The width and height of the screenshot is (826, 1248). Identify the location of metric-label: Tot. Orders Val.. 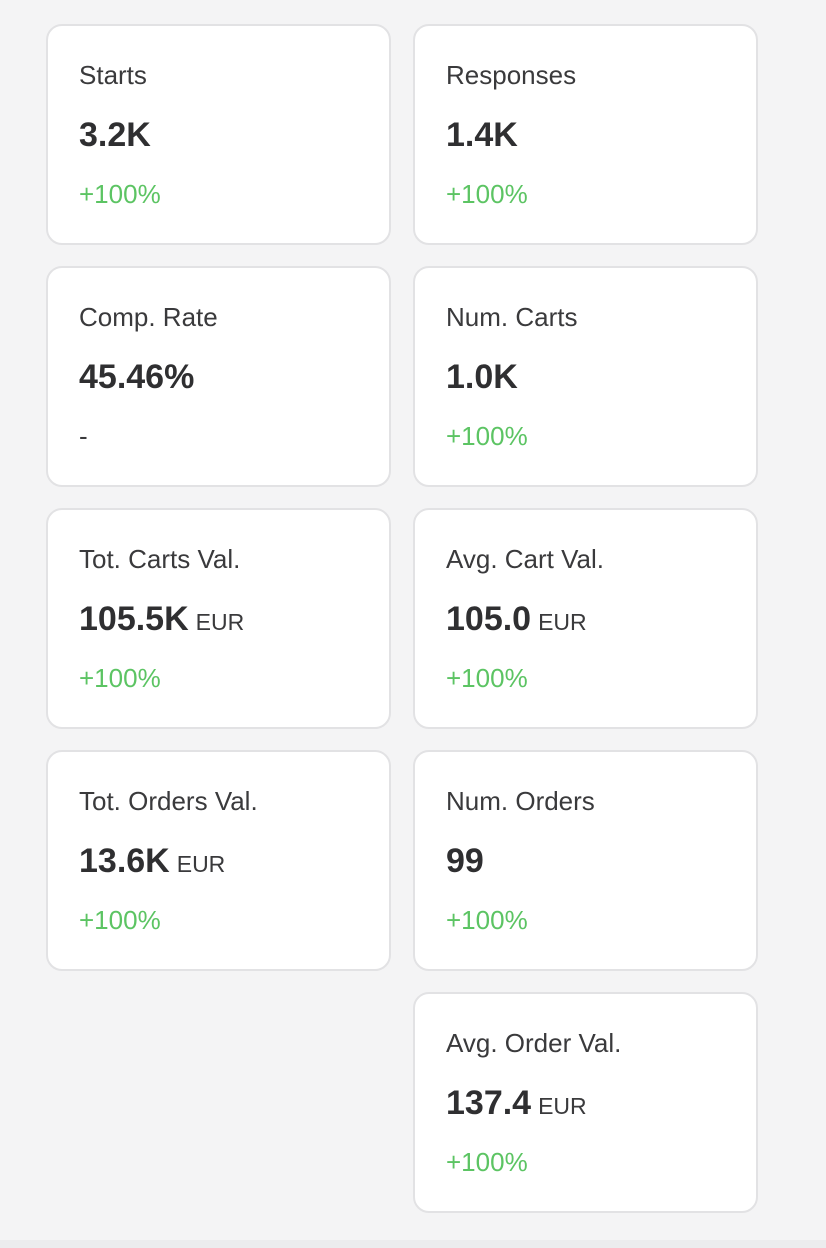
(168, 801).